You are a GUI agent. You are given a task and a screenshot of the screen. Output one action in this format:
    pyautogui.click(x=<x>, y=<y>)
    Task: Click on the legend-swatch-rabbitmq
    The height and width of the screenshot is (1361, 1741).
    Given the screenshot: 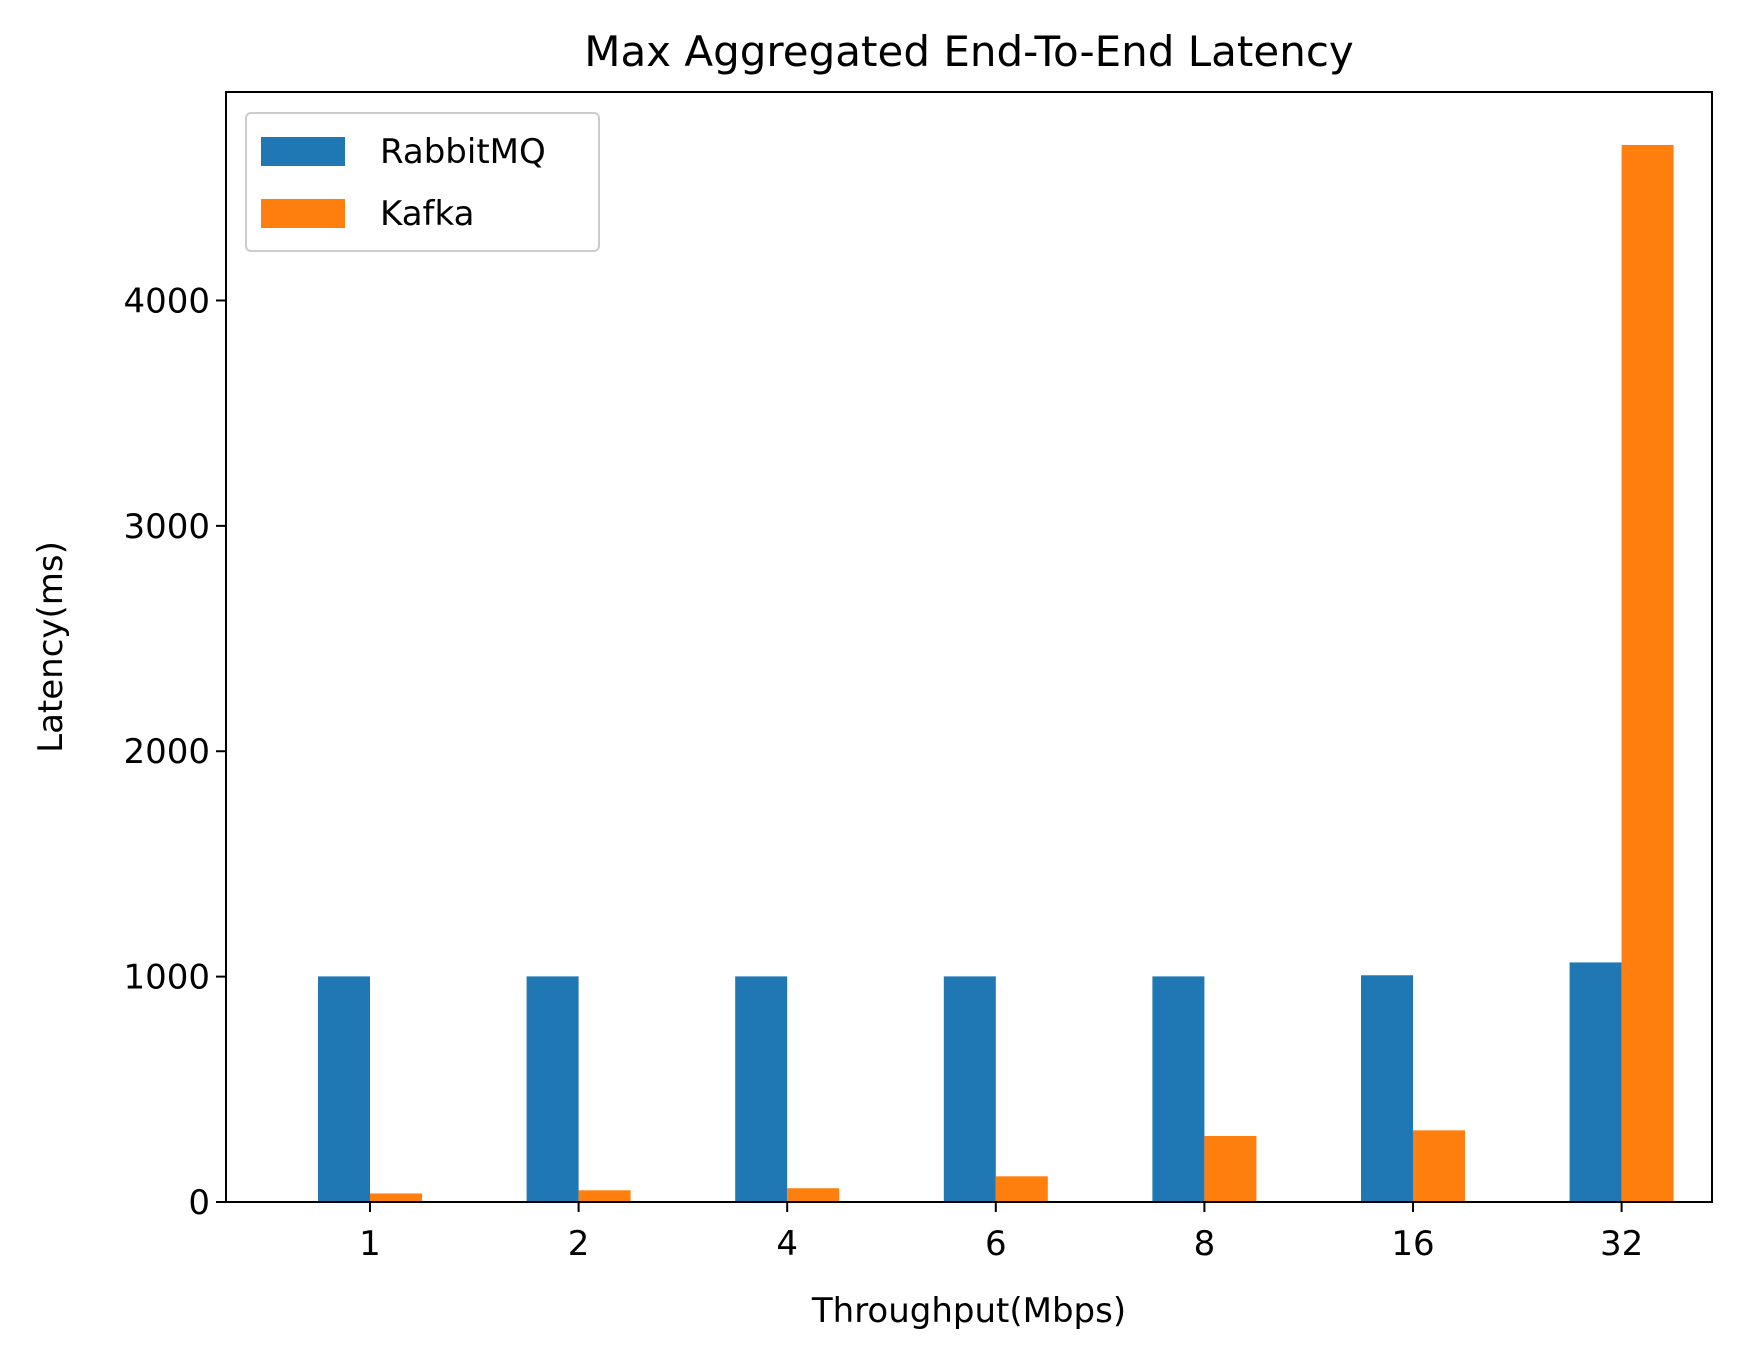 What is the action you would take?
    pyautogui.click(x=303, y=151)
    